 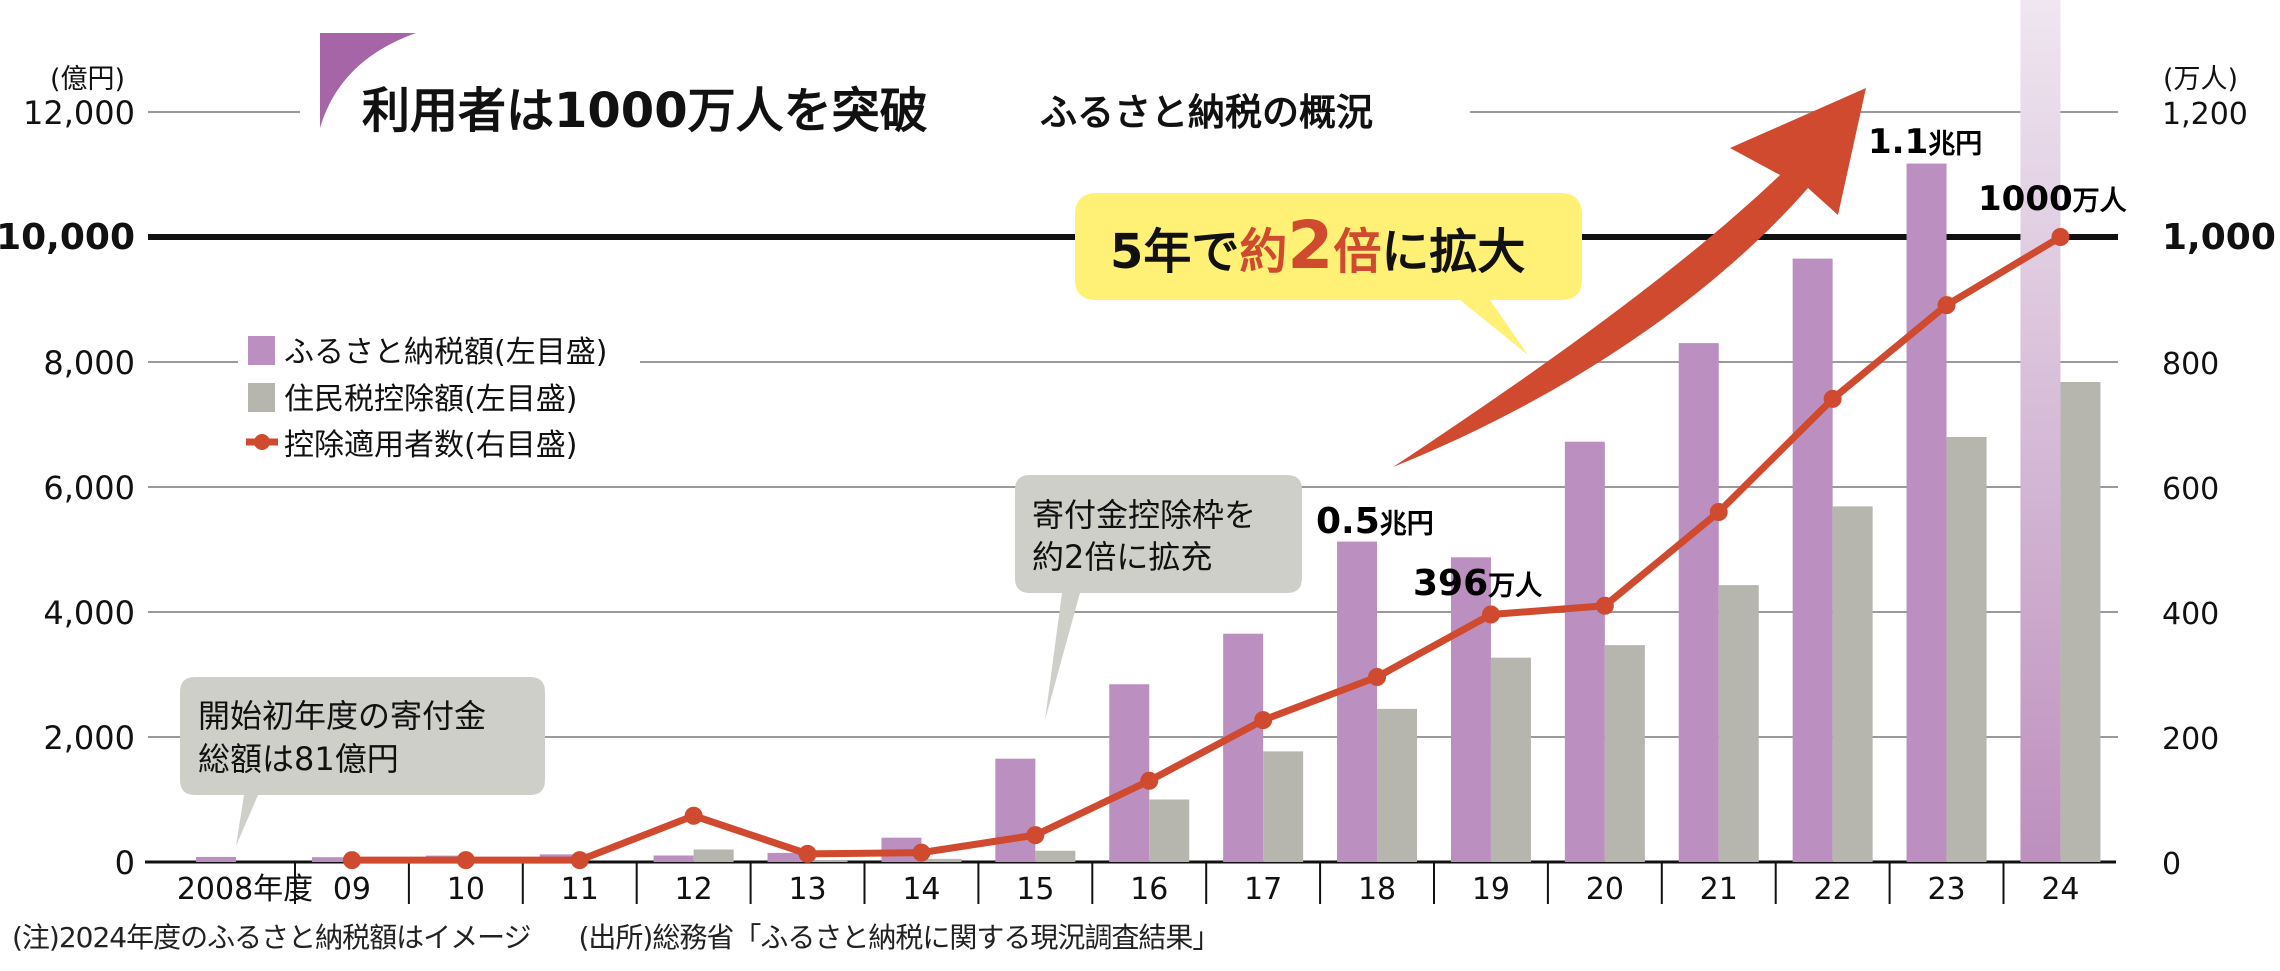 What do you see at coordinates (89, 738) in the screenshot?
I see `left-tick-label: 2,000` at bounding box center [89, 738].